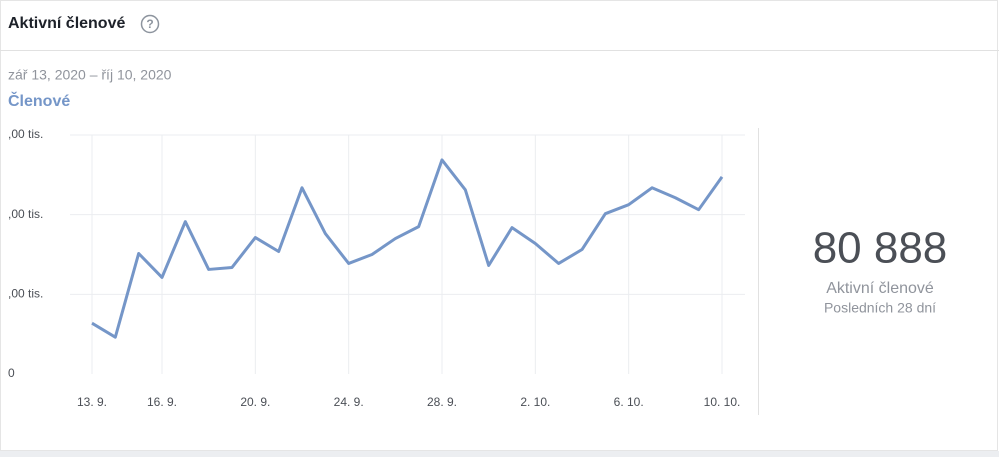  I want to click on y-tick-label: 0, so click(11, 373).